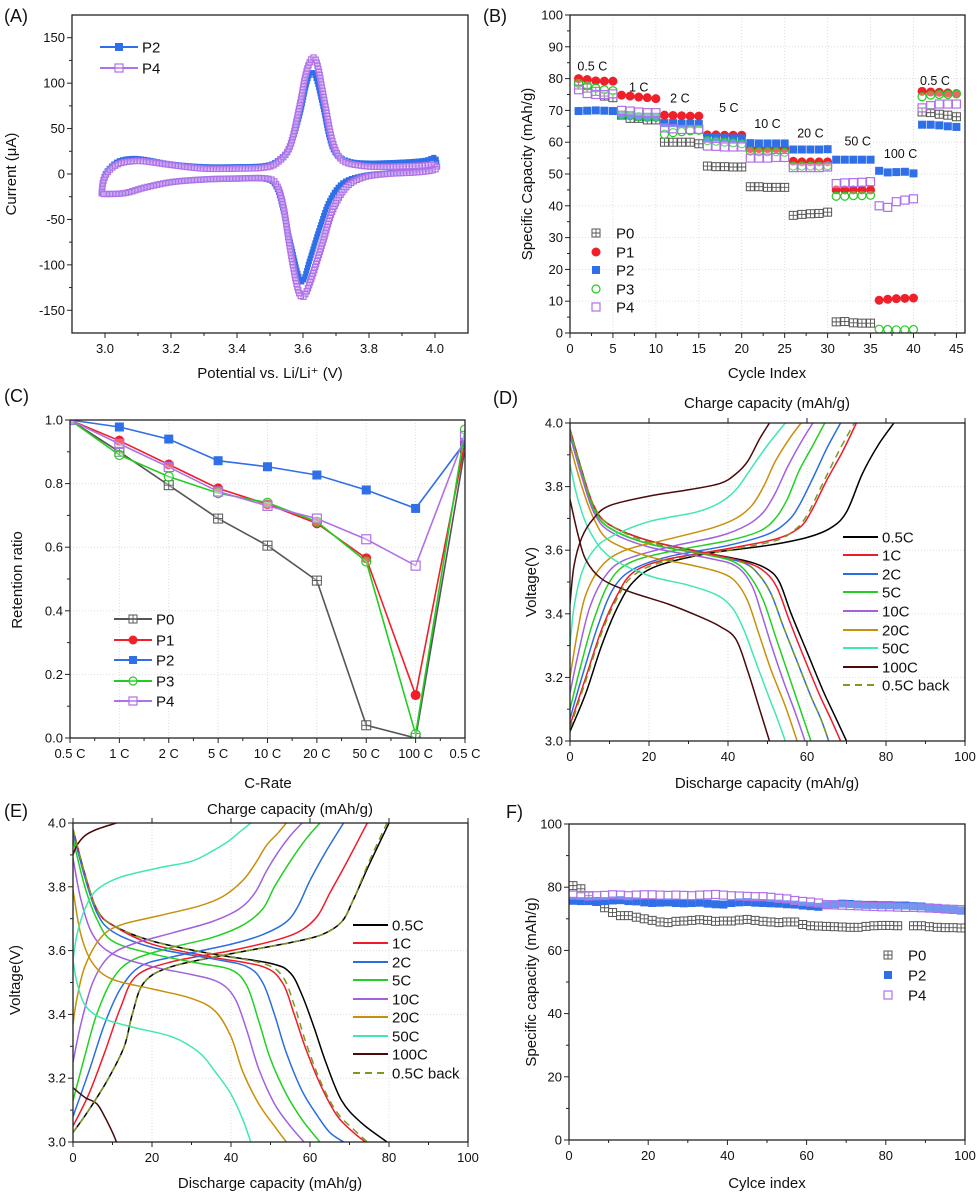 This screenshot has height=1195, width=979. What do you see at coordinates (180, 982) in the screenshot?
I see `series-20c` at bounding box center [180, 982].